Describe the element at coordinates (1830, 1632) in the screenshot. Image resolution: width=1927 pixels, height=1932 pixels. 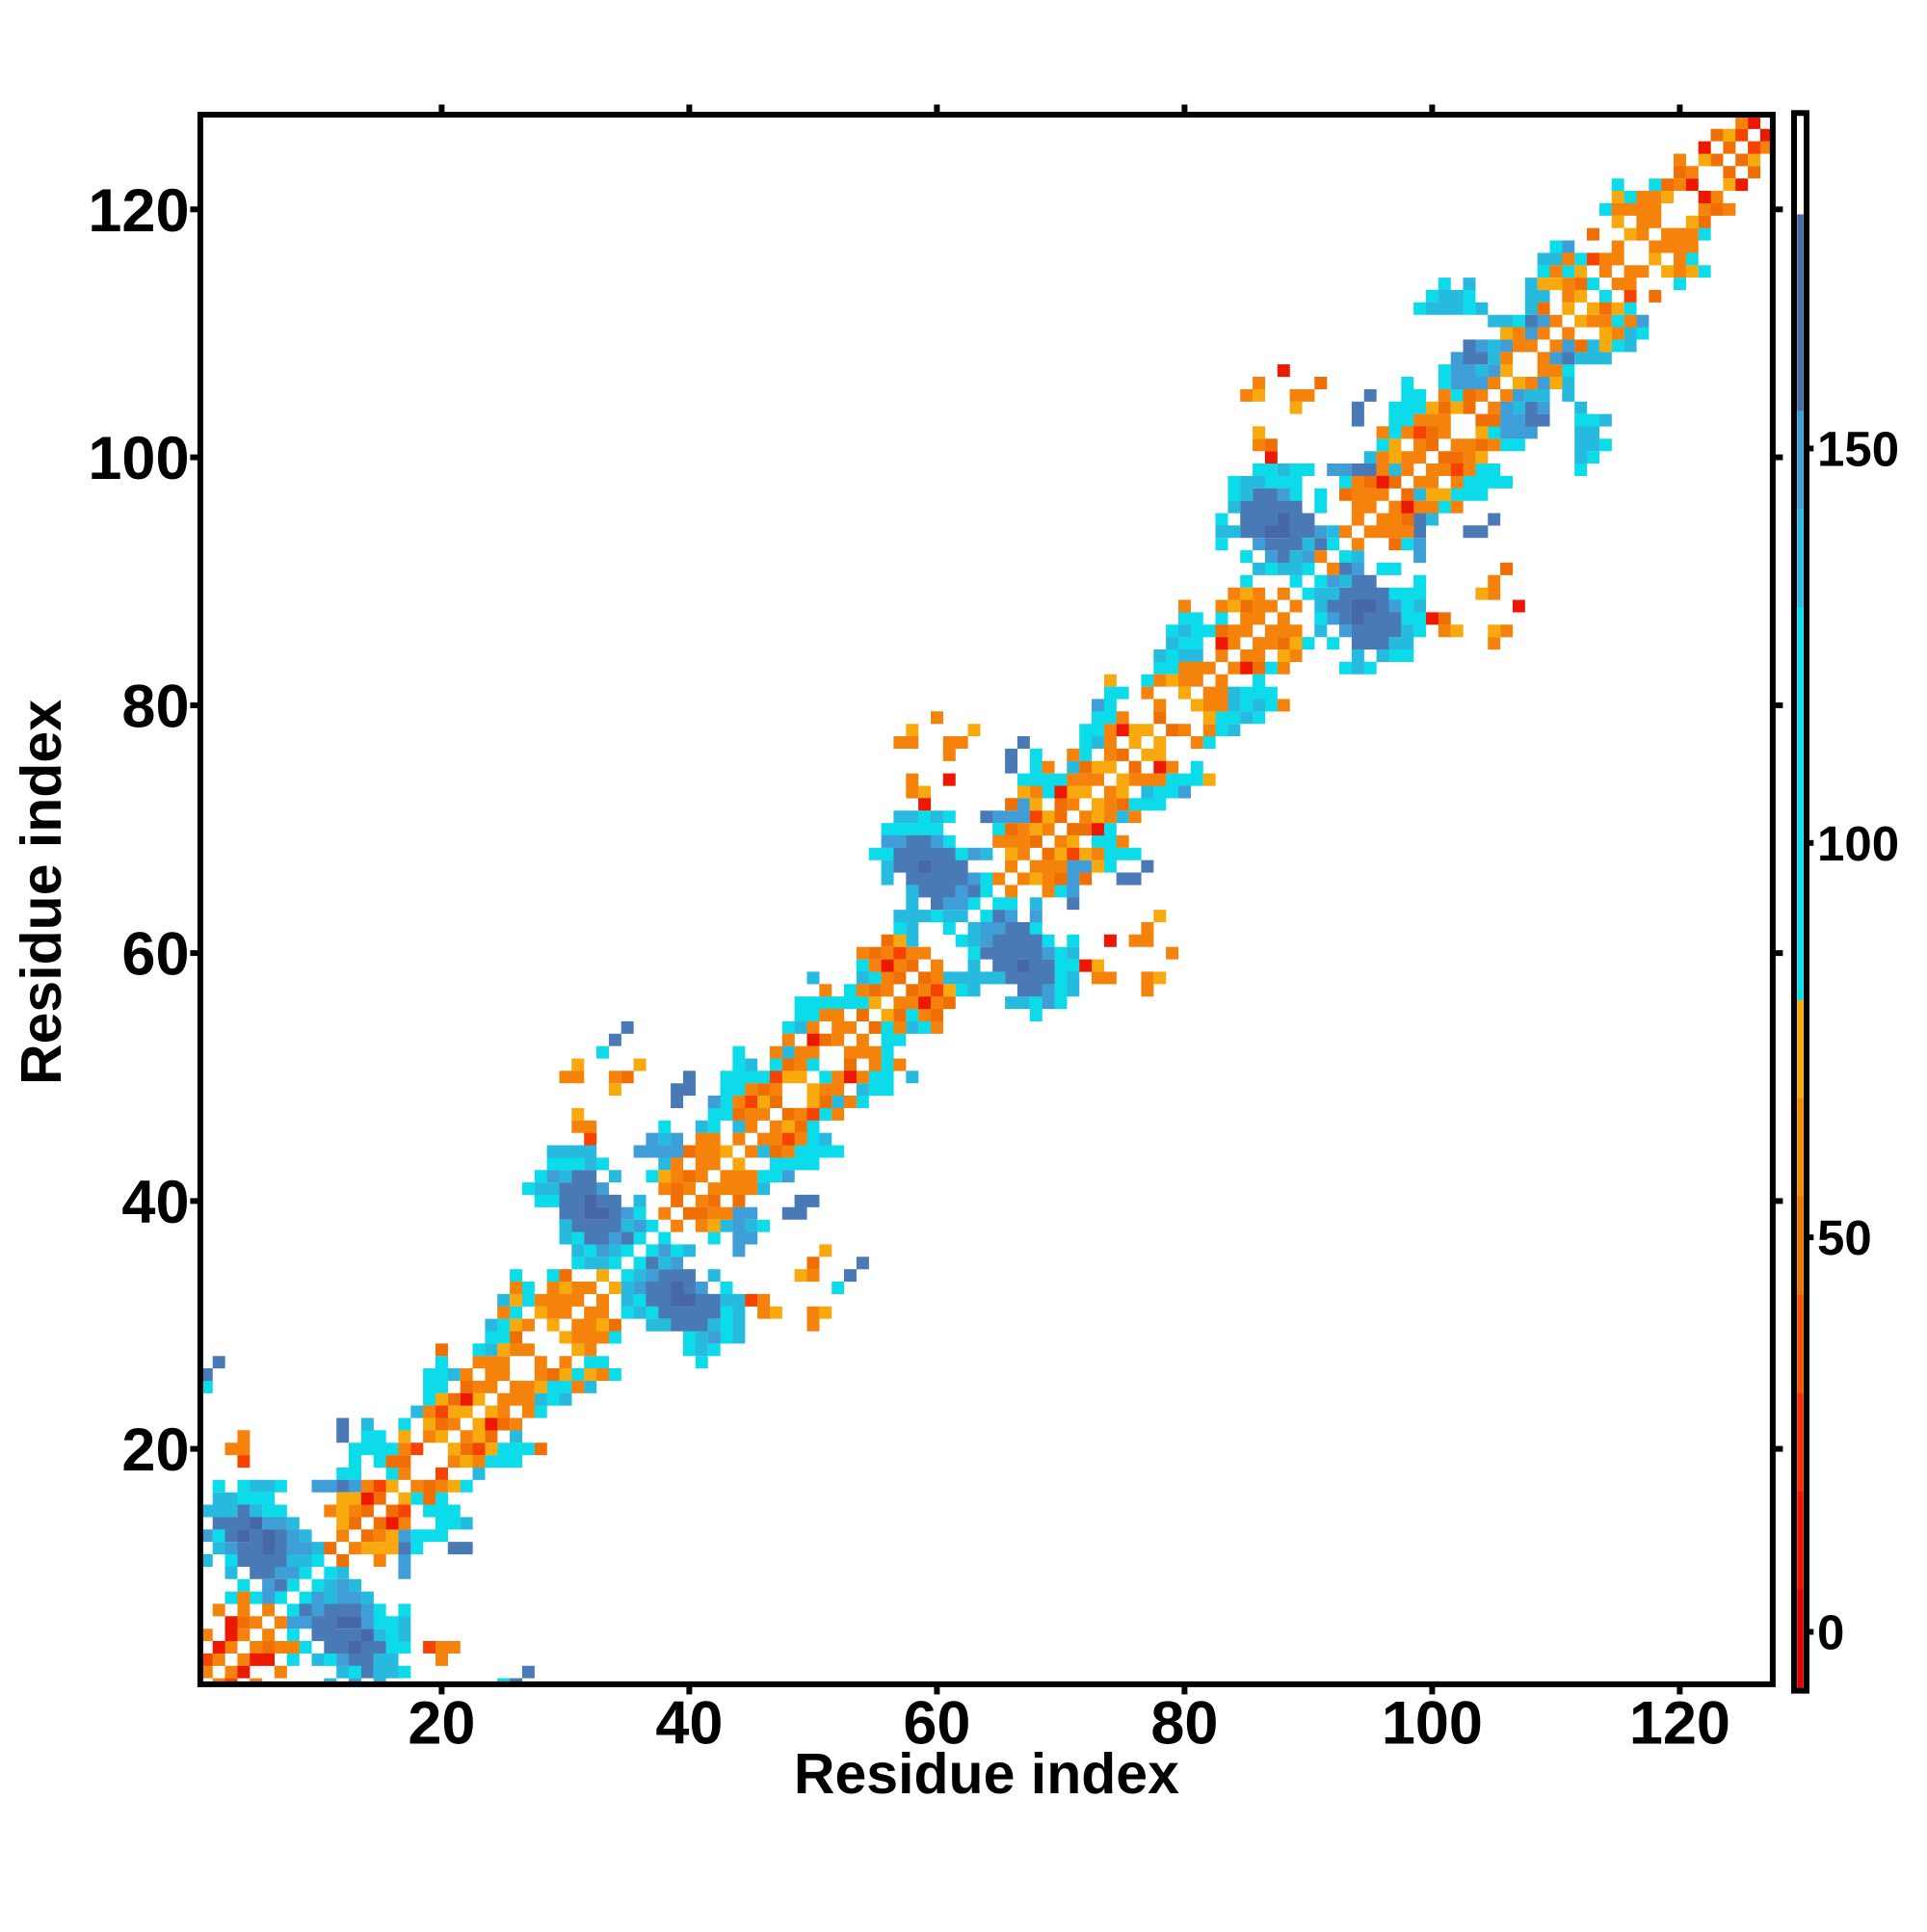
I see `svg-text: 0` at that location.